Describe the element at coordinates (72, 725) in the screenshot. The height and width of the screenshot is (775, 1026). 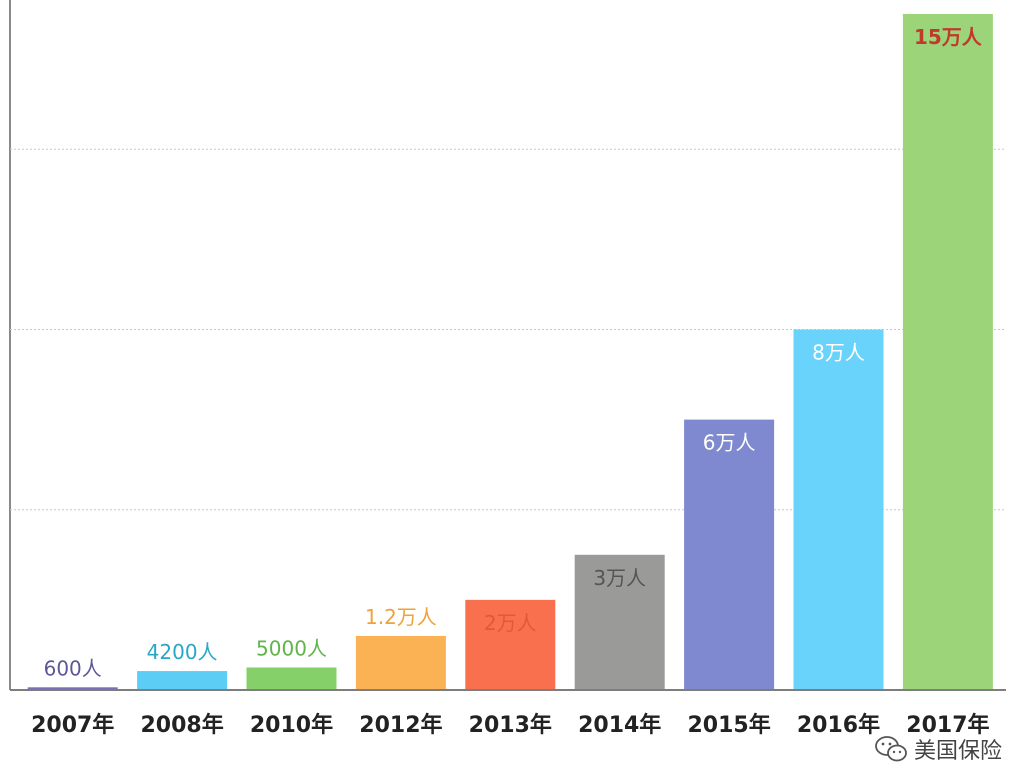
I see `x-tick-label: 2007年` at that location.